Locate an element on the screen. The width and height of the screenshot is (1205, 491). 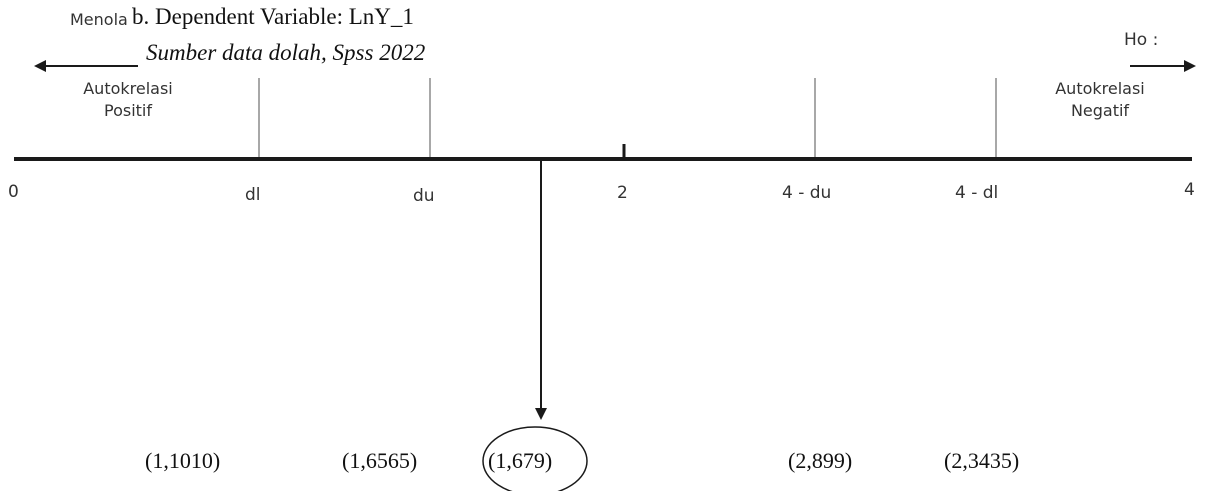
axis-label-du: du is located at coordinates (424, 196).